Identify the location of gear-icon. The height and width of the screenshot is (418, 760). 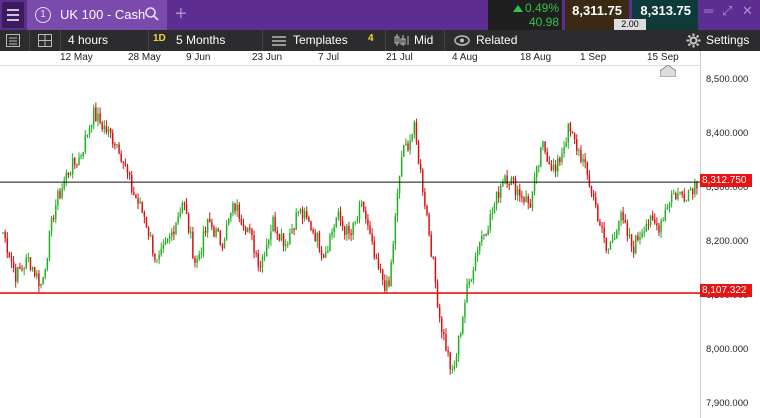
(693, 40).